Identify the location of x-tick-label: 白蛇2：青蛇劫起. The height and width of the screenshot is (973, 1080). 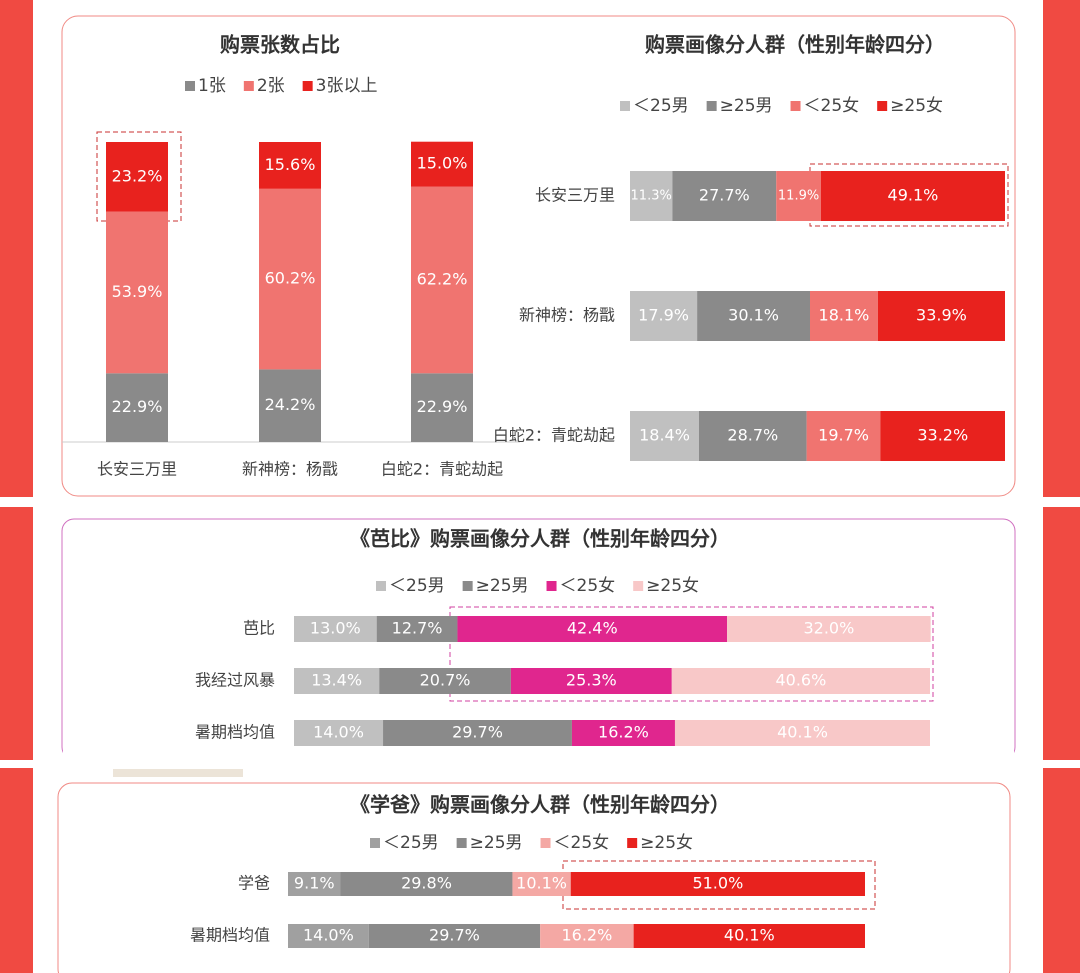
(442, 469).